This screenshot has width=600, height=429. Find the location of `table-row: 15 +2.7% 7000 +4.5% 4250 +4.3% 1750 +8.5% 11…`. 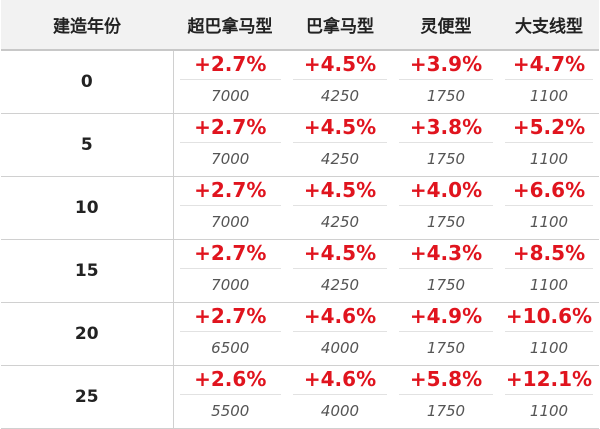

table-row: 15 +2.7% 7000 +4.5% 4250 +4.3% 1750 +8.5% 11… is located at coordinates (300, 271).